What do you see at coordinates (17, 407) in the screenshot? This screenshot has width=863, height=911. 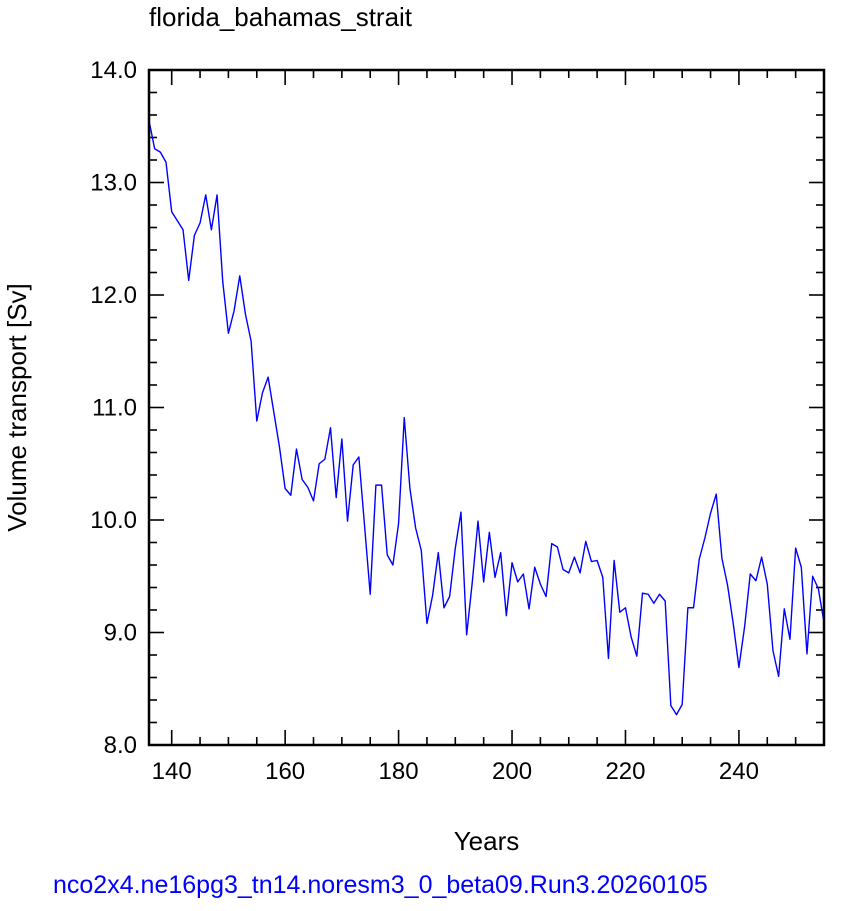 I see `y-axis-label: Volume transport [Sv]` at bounding box center [17, 407].